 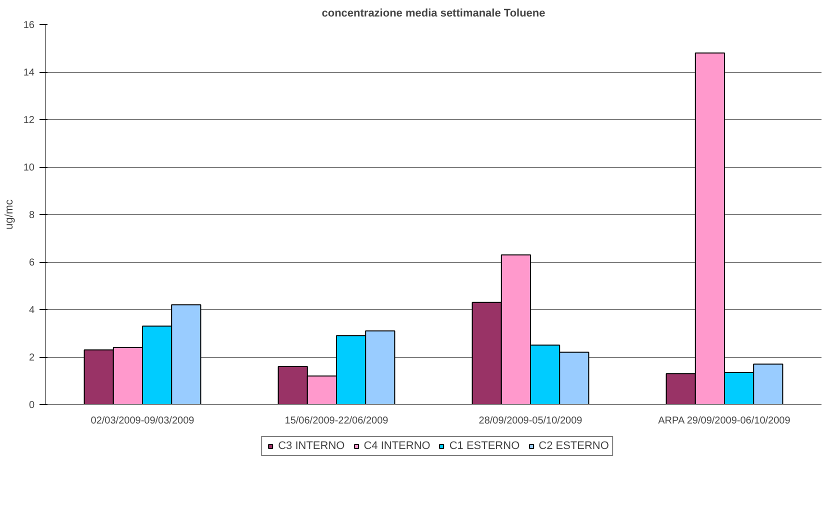 What do you see at coordinates (336, 421) in the screenshot?
I see `x-tick-label: 15/06/2009-22/06/2009` at bounding box center [336, 421].